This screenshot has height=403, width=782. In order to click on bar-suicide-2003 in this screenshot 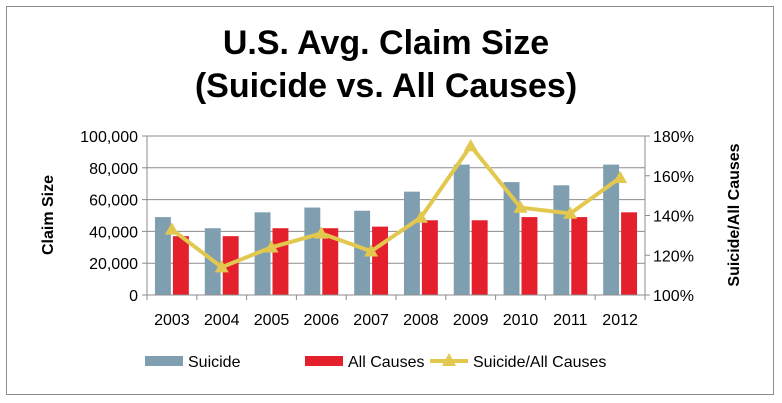, I will do `click(162, 256)`.